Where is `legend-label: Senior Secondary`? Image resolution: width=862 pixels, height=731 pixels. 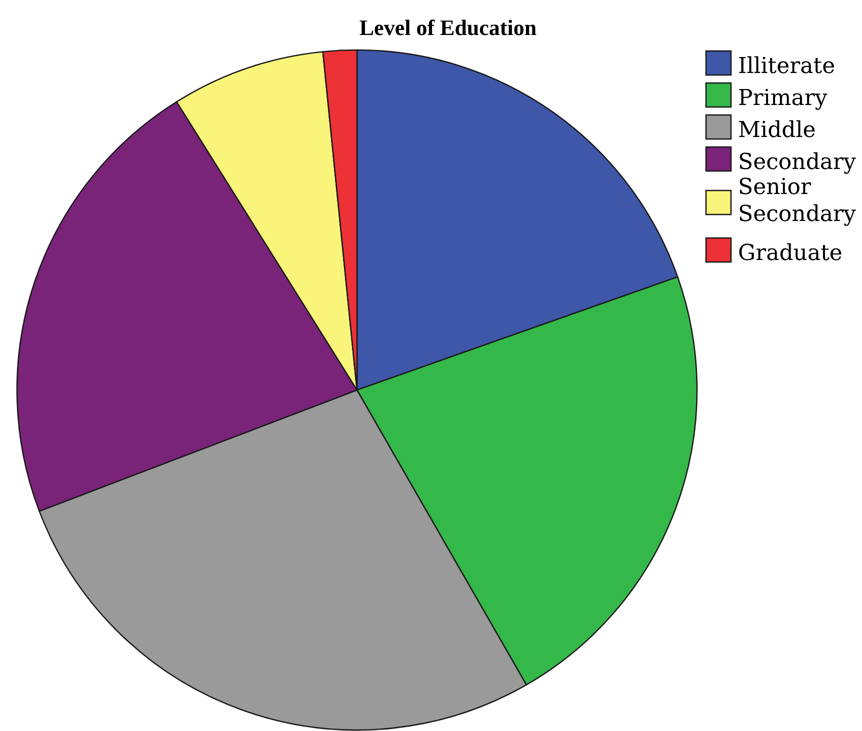 legend-label: Senior Secondary is located at coordinates (797, 201).